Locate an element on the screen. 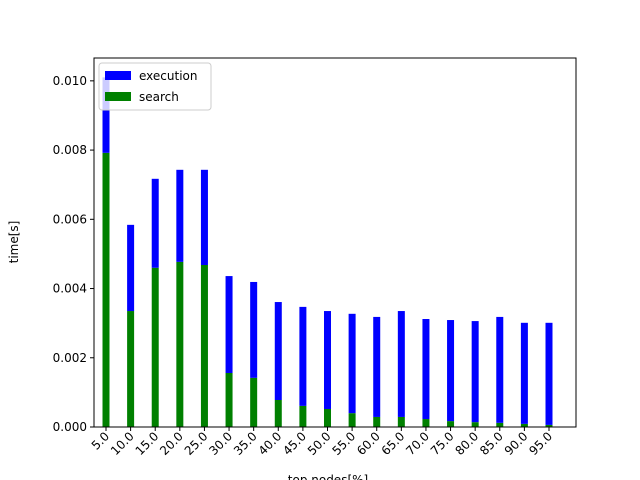  x-tick-label: 10.0 is located at coordinates (122, 443).